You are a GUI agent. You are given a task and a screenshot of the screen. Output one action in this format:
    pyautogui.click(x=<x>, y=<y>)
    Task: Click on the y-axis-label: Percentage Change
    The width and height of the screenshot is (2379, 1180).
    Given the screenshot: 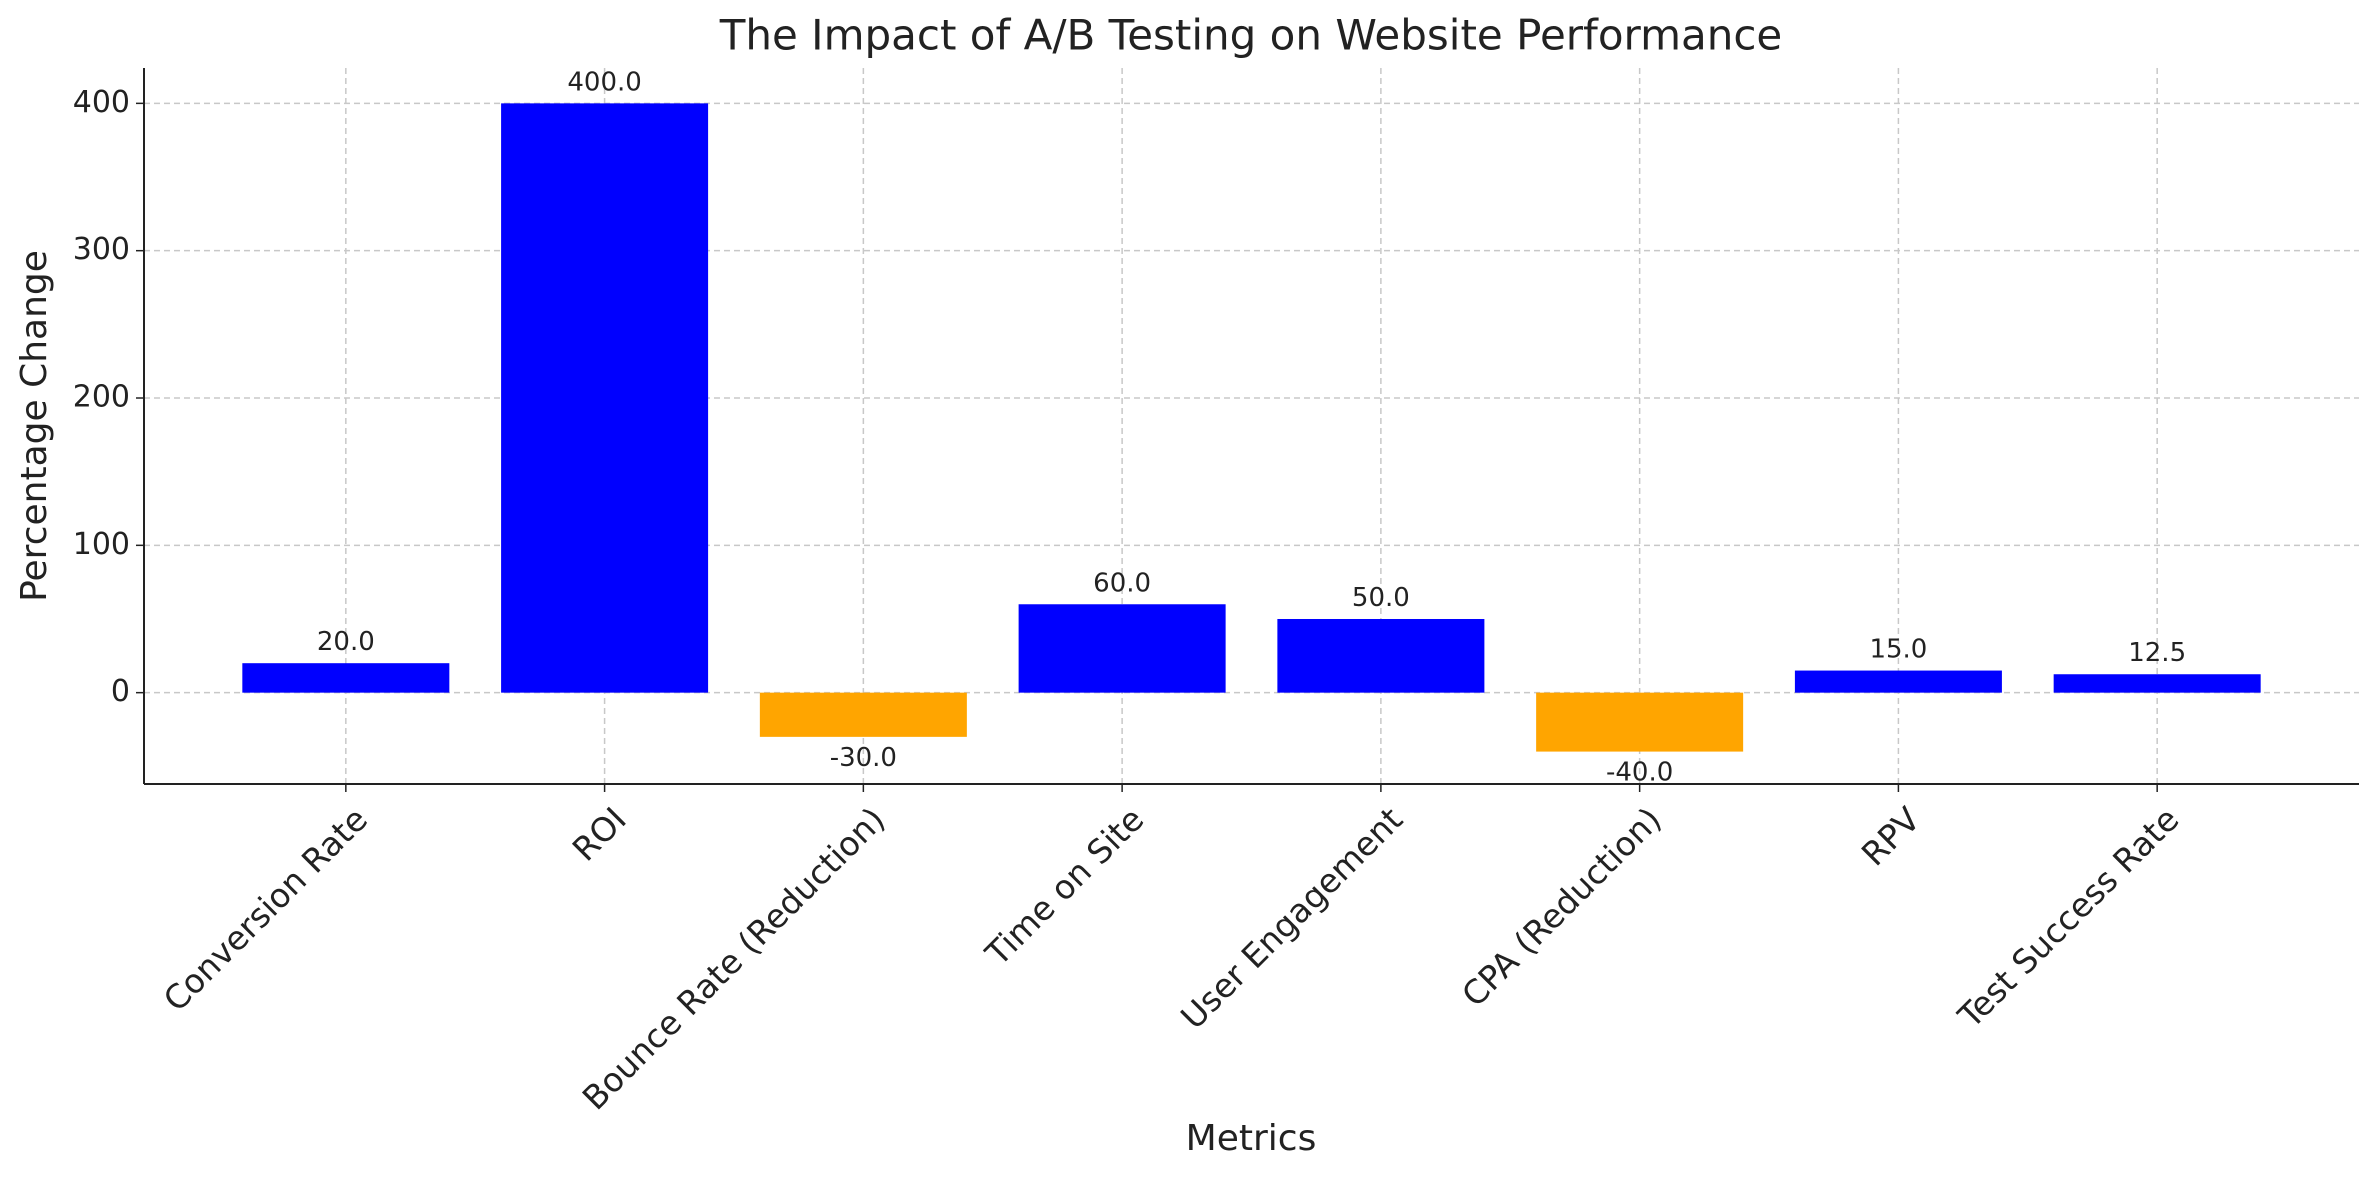 What is the action you would take?
    pyautogui.click(x=34, y=426)
    